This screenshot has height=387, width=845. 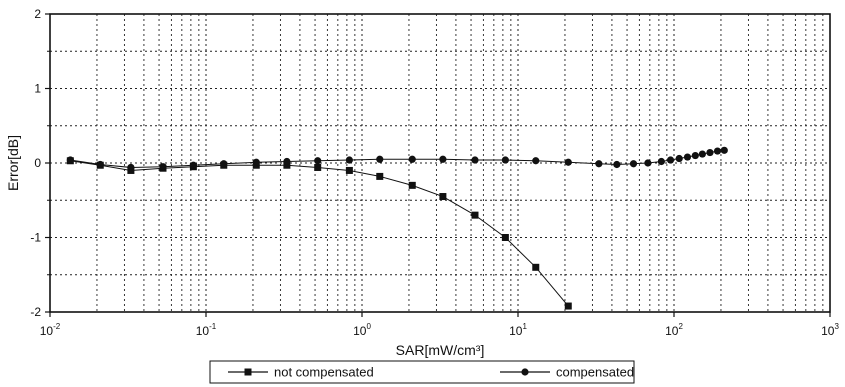 I want to click on y-tick-label: -1, so click(x=35, y=238).